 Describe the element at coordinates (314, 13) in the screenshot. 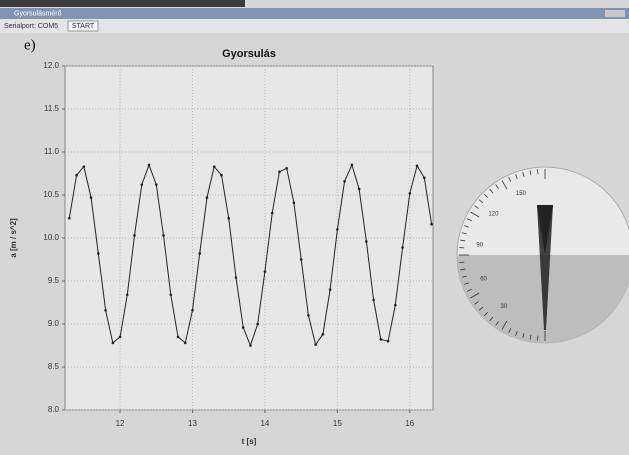

I see `title-bar` at that location.